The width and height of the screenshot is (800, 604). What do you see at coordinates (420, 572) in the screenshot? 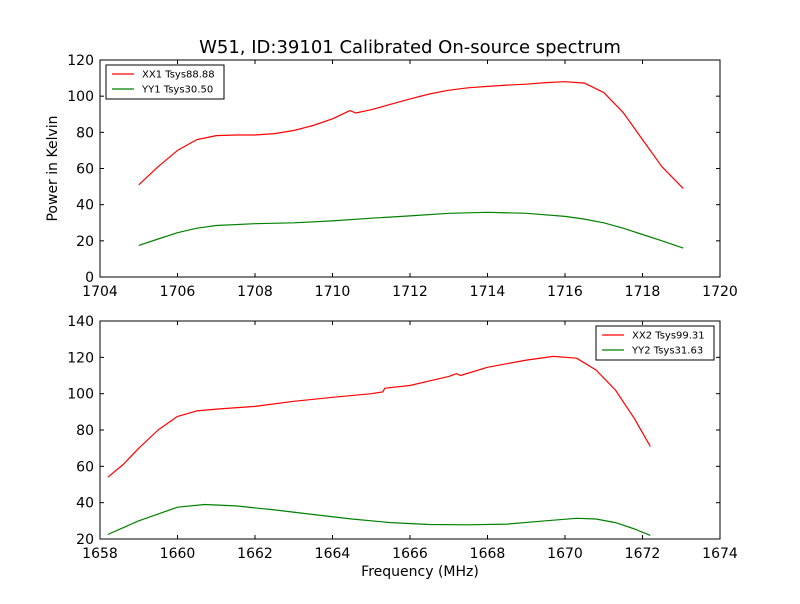
I see `x-axis-label: Frequency (MHz)` at bounding box center [420, 572].